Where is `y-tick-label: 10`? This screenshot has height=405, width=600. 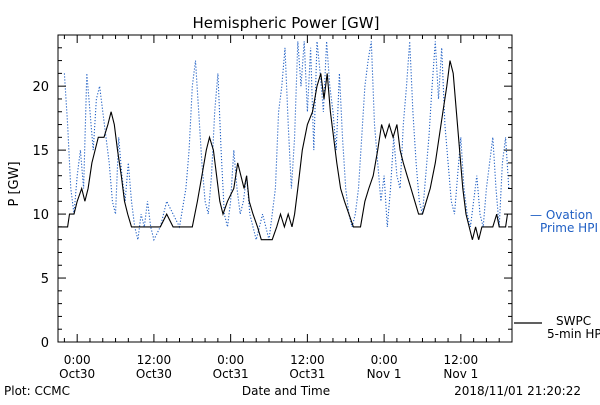
y-tick-label: 10 is located at coordinates (40, 215).